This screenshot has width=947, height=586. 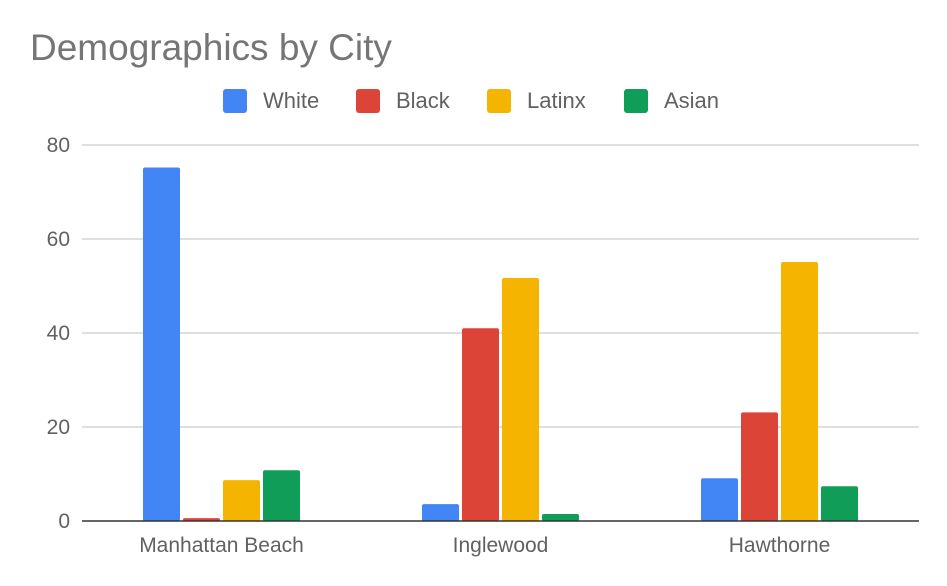 I want to click on bar-black-hawthorne, so click(x=759, y=466).